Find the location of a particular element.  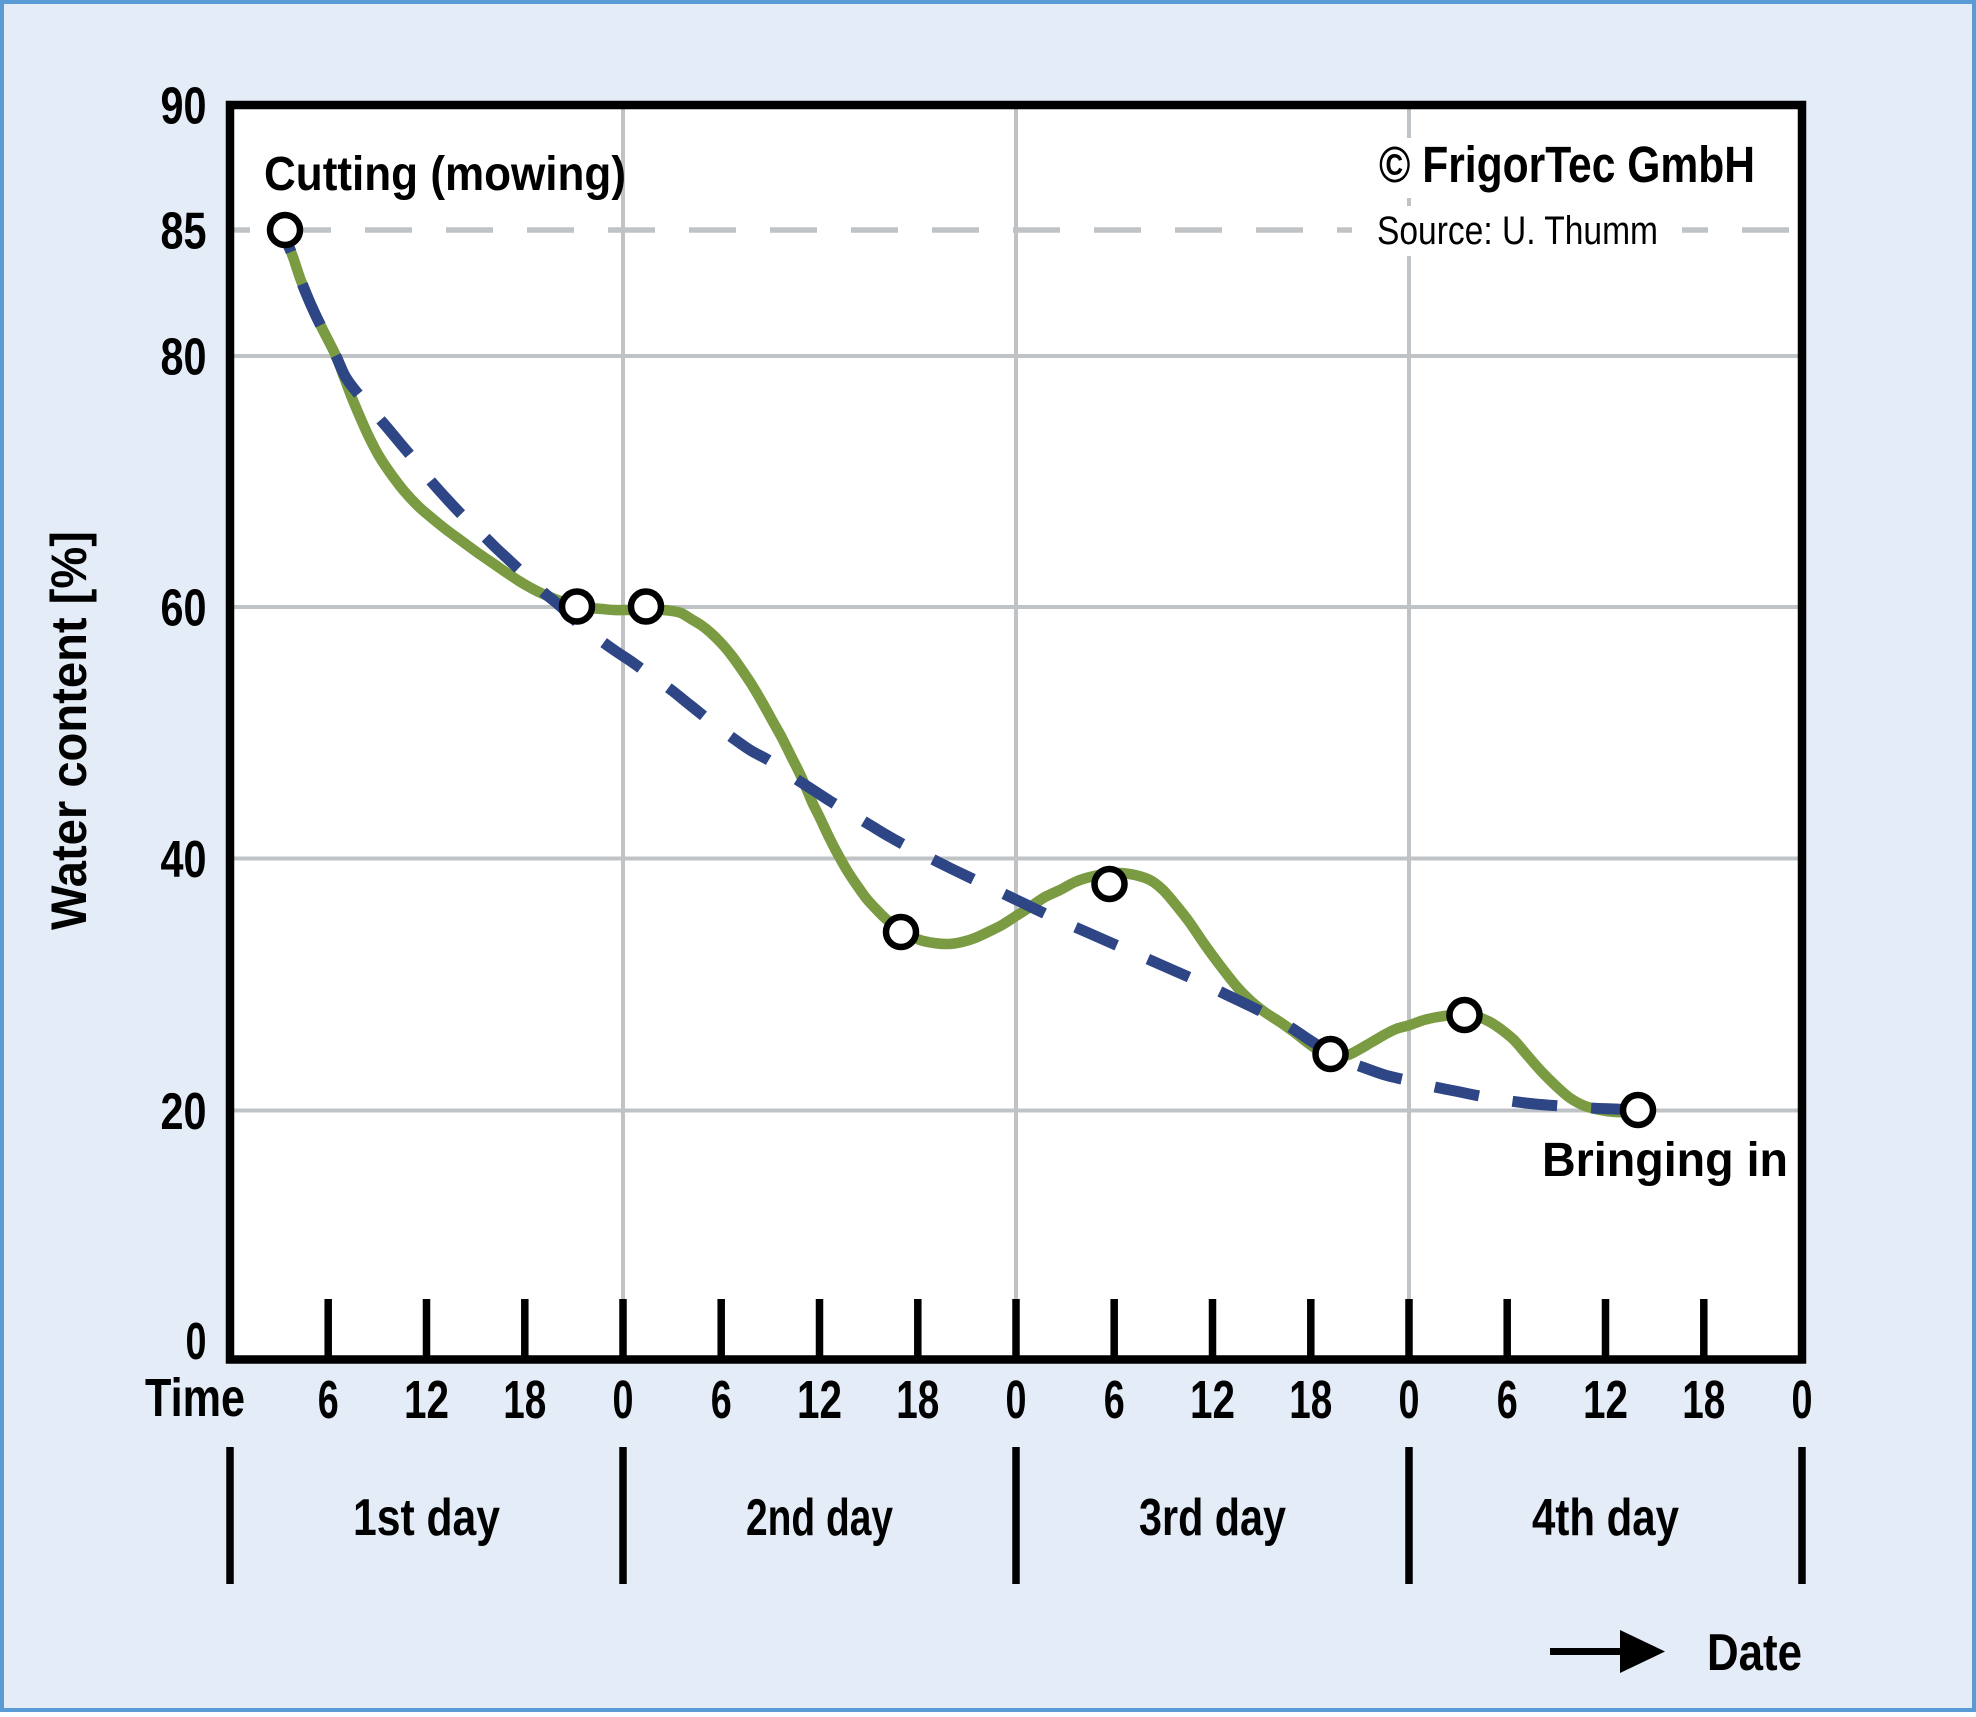

svg-text: Time is located at coordinates (195, 1398).